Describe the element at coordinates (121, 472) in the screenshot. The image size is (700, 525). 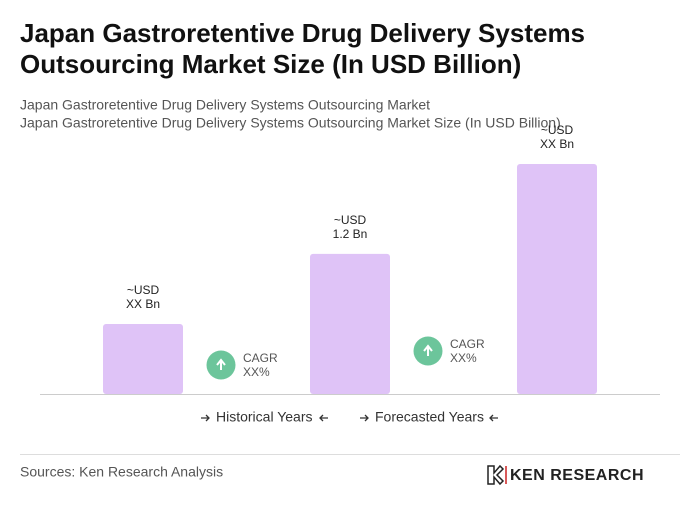
I see `source: Sources: Ken Research Analysis` at that location.